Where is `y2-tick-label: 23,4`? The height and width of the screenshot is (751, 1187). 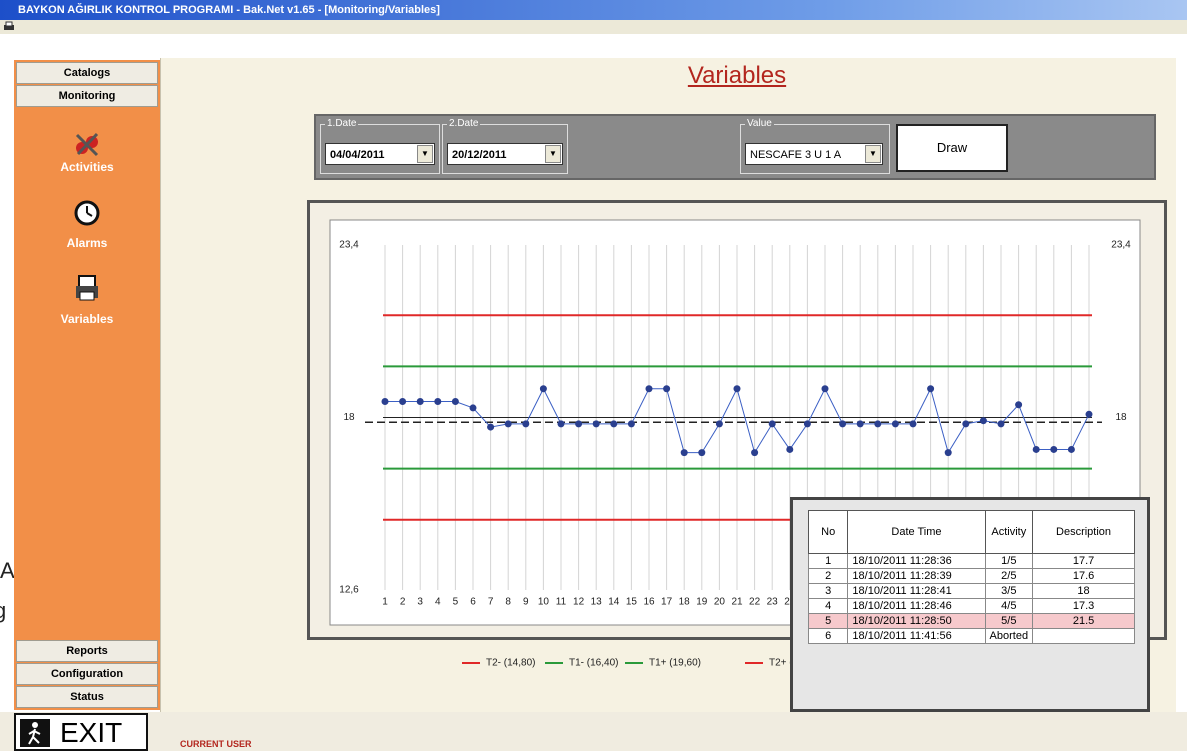 y2-tick-label: 23,4 is located at coordinates (1121, 245).